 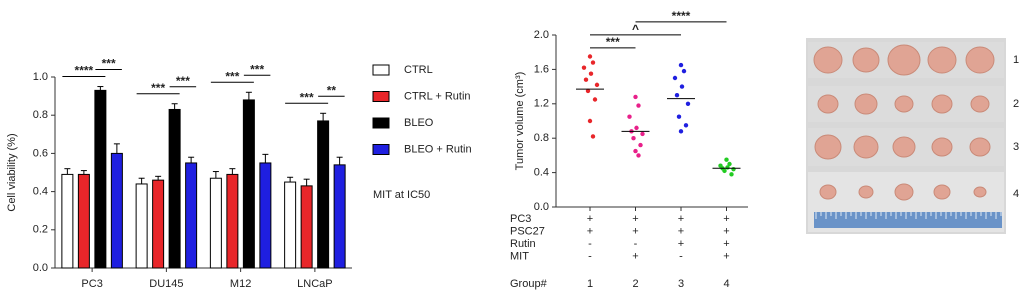 I want to click on legend-label: CTRL, so click(x=418, y=70).